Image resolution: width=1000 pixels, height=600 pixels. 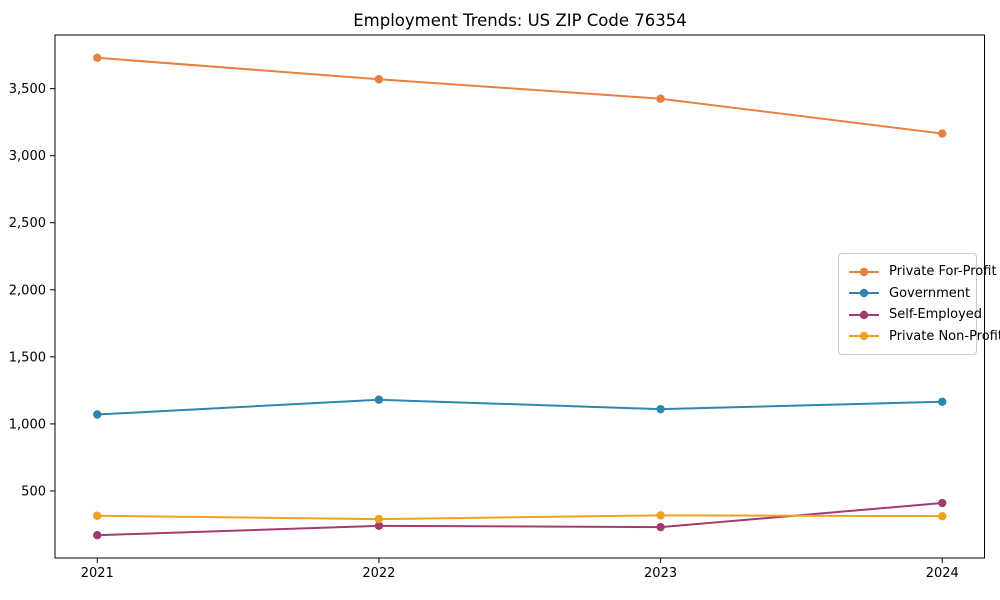 I want to click on y-tick-label: 1,500, so click(x=27, y=357).